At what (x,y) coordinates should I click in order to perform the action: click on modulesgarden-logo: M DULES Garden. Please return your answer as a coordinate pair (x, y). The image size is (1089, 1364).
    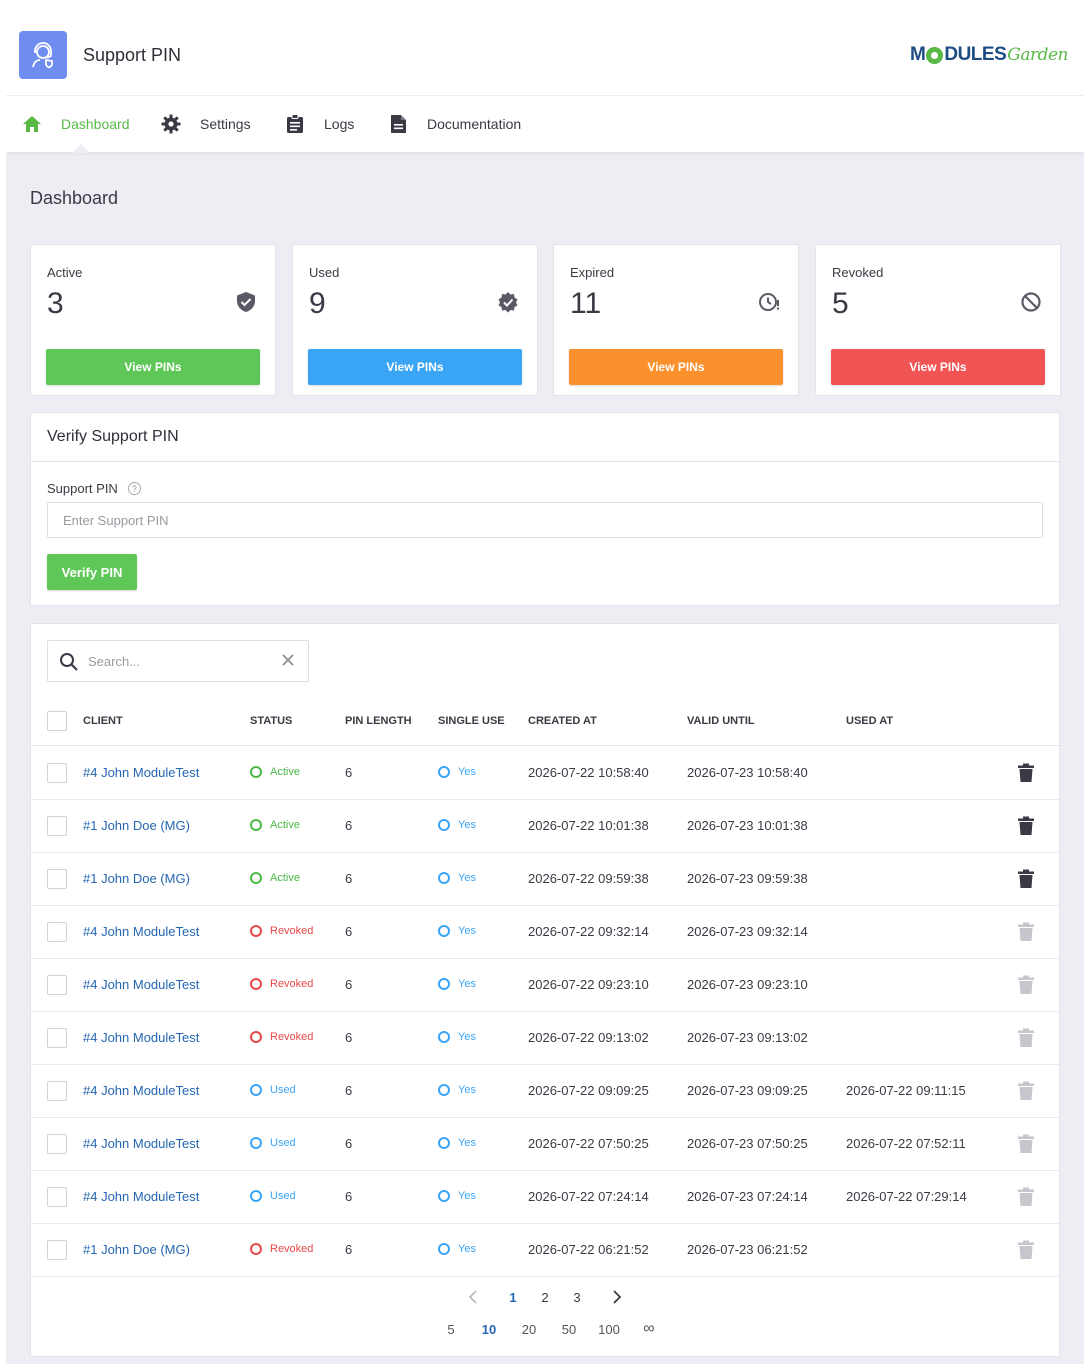
    Looking at the image, I should click on (989, 55).